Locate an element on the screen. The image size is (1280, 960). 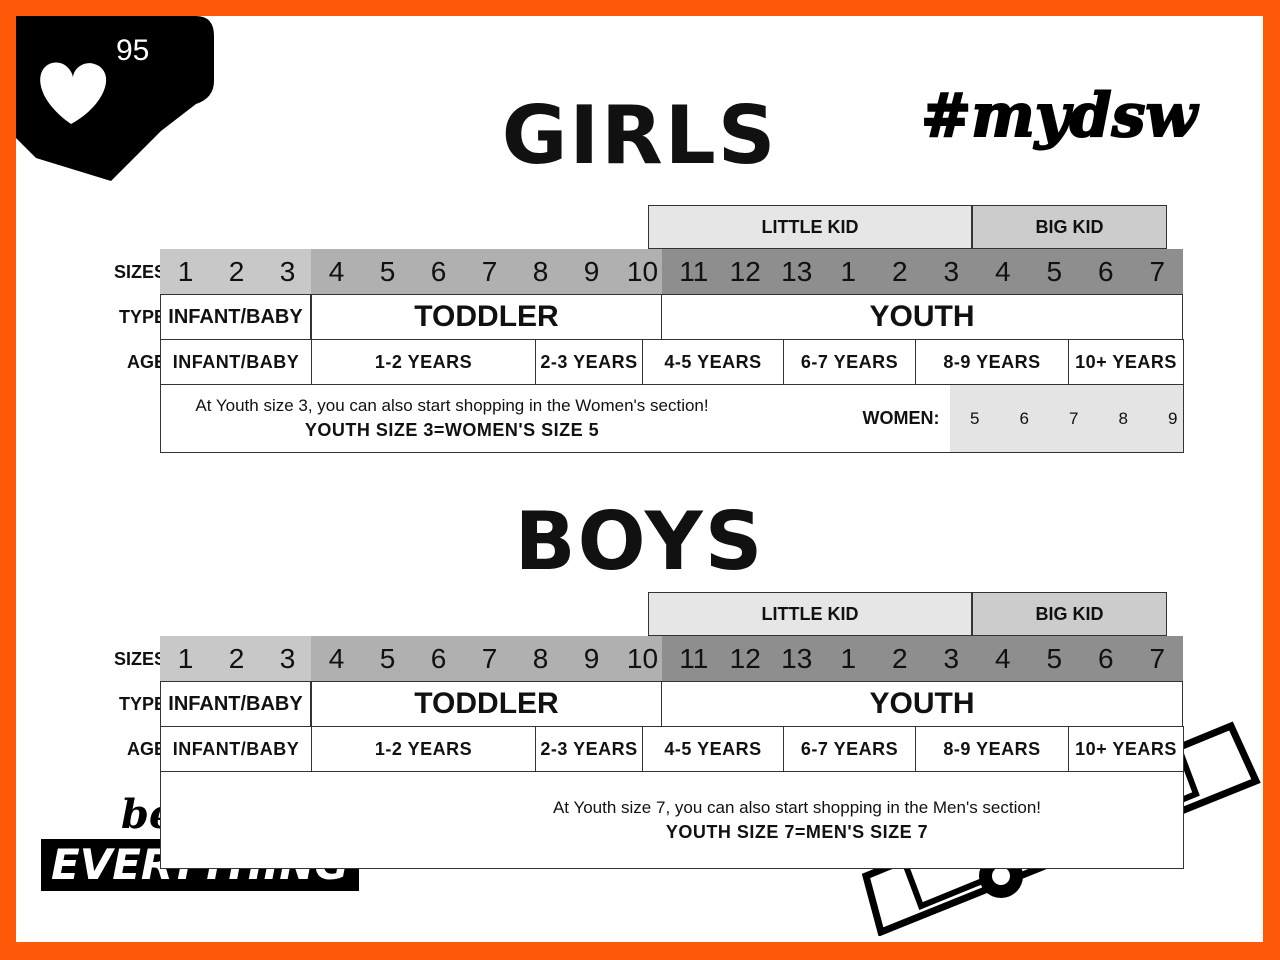
heart-icon is located at coordinates (73, 93).